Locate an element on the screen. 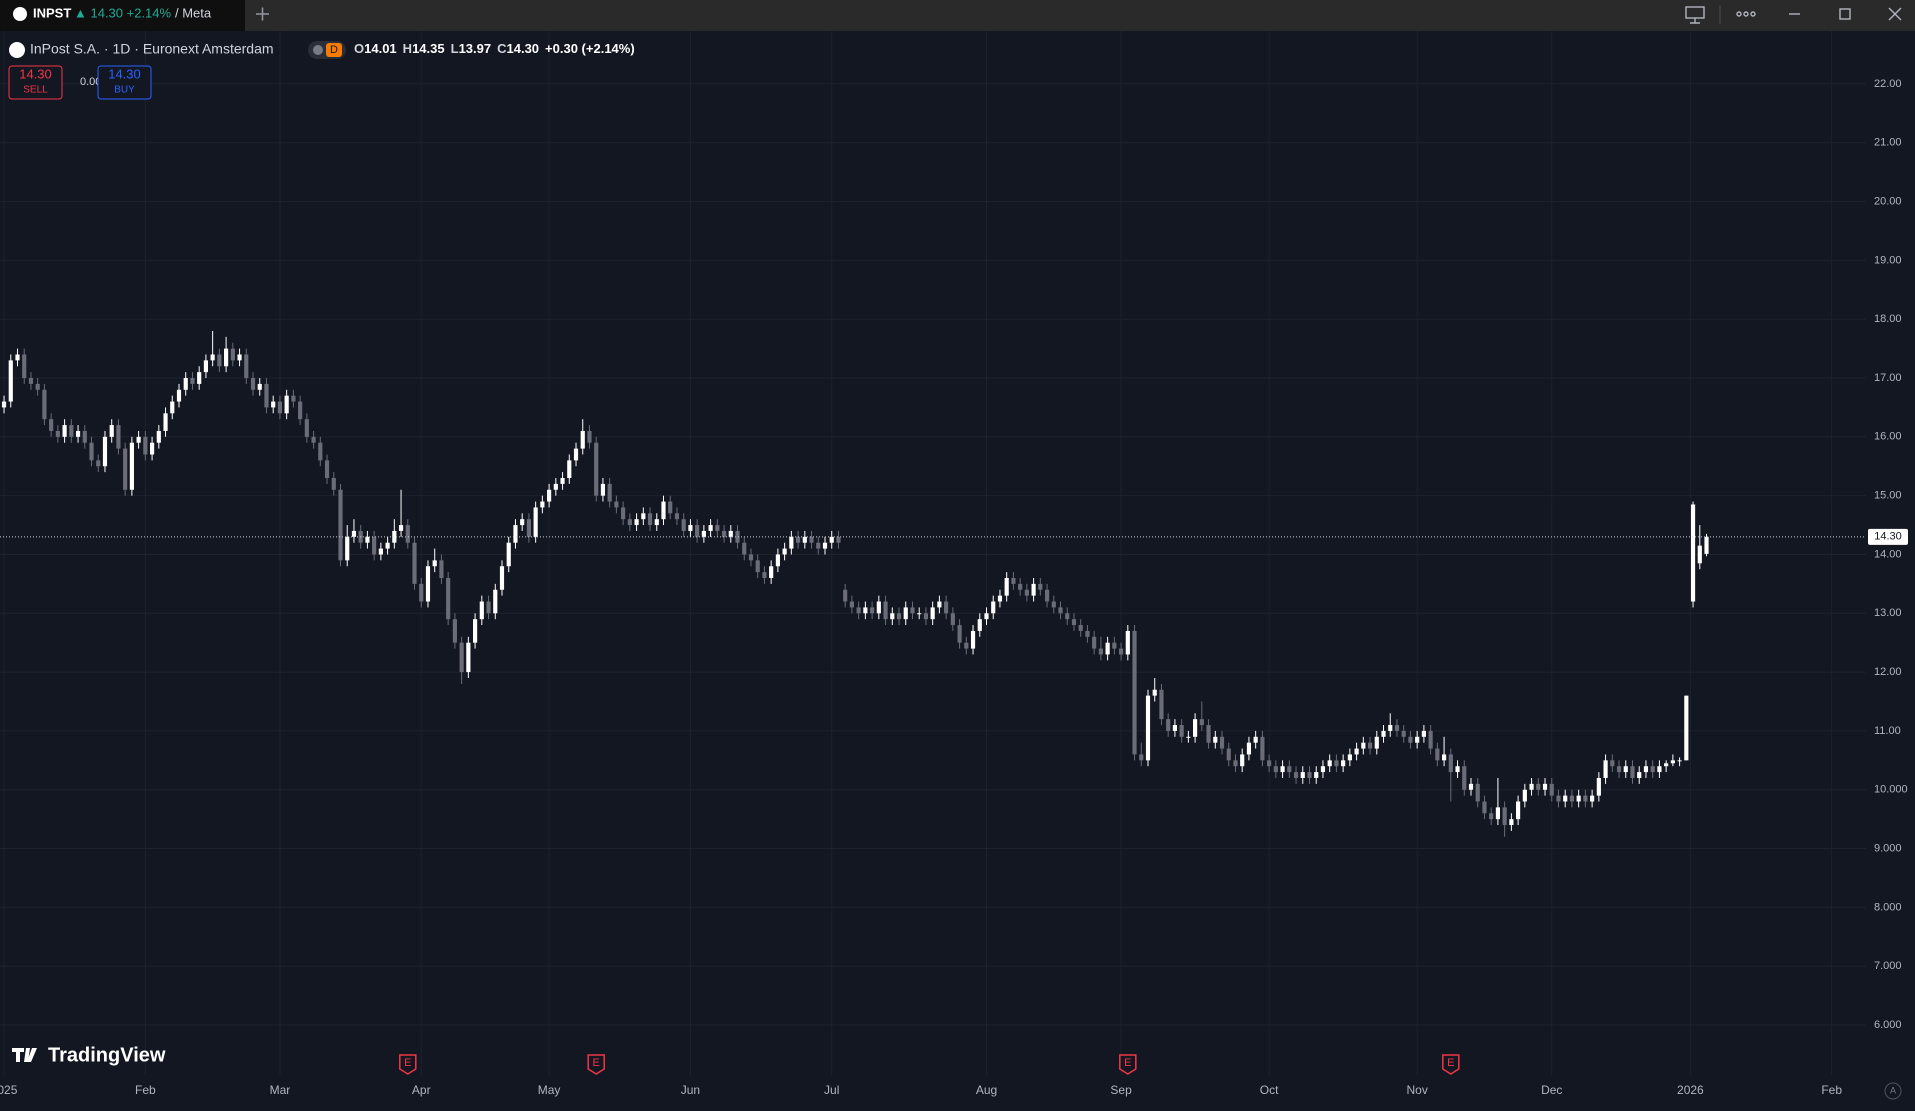 The width and height of the screenshot is (1915, 1111). logo-text: TradingView is located at coordinates (107, 1055).